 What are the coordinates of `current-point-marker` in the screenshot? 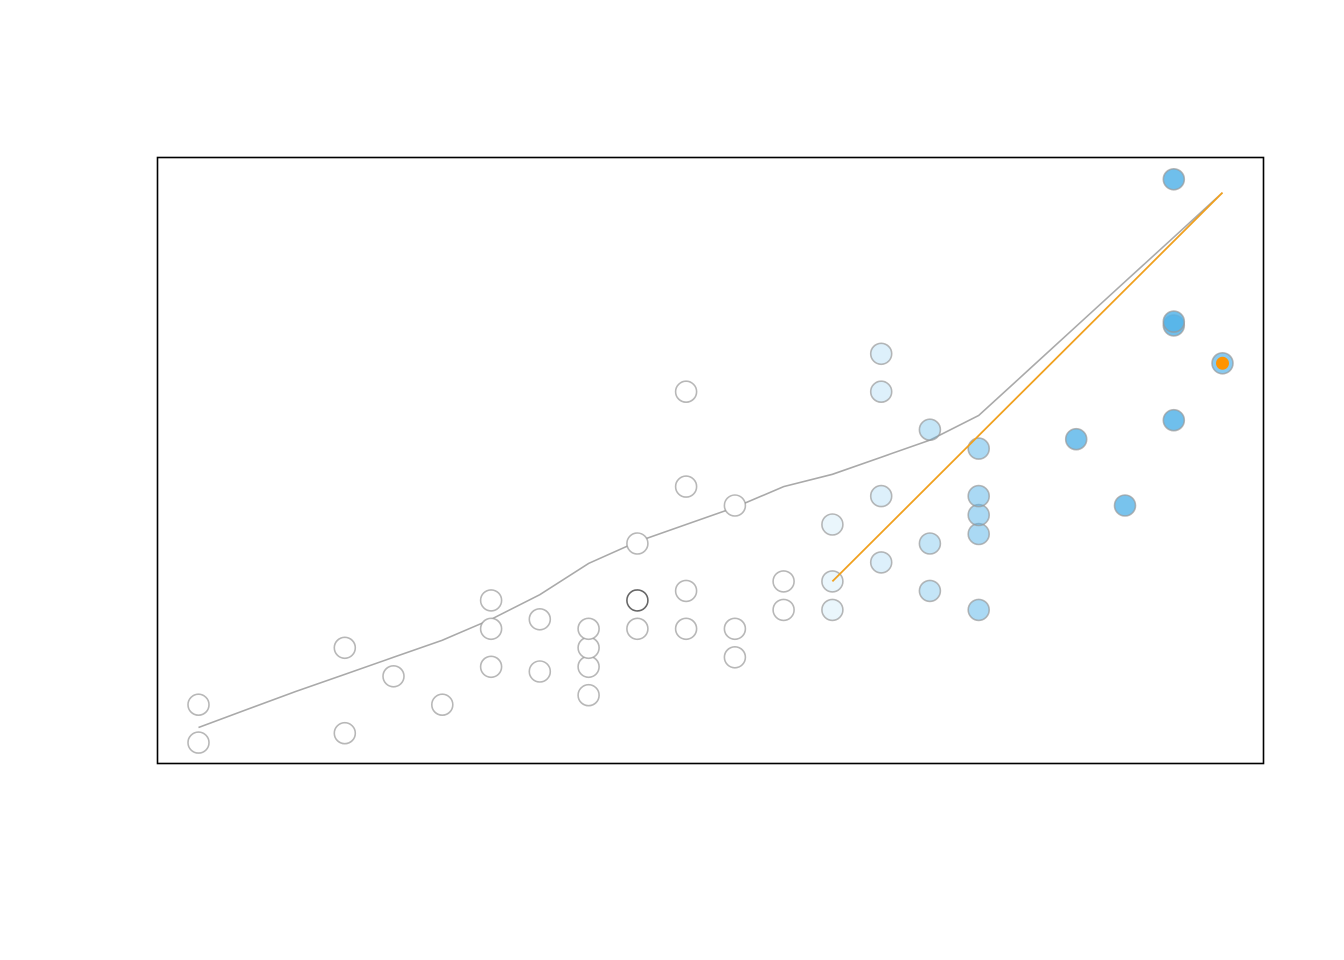 It's located at (1222, 363).